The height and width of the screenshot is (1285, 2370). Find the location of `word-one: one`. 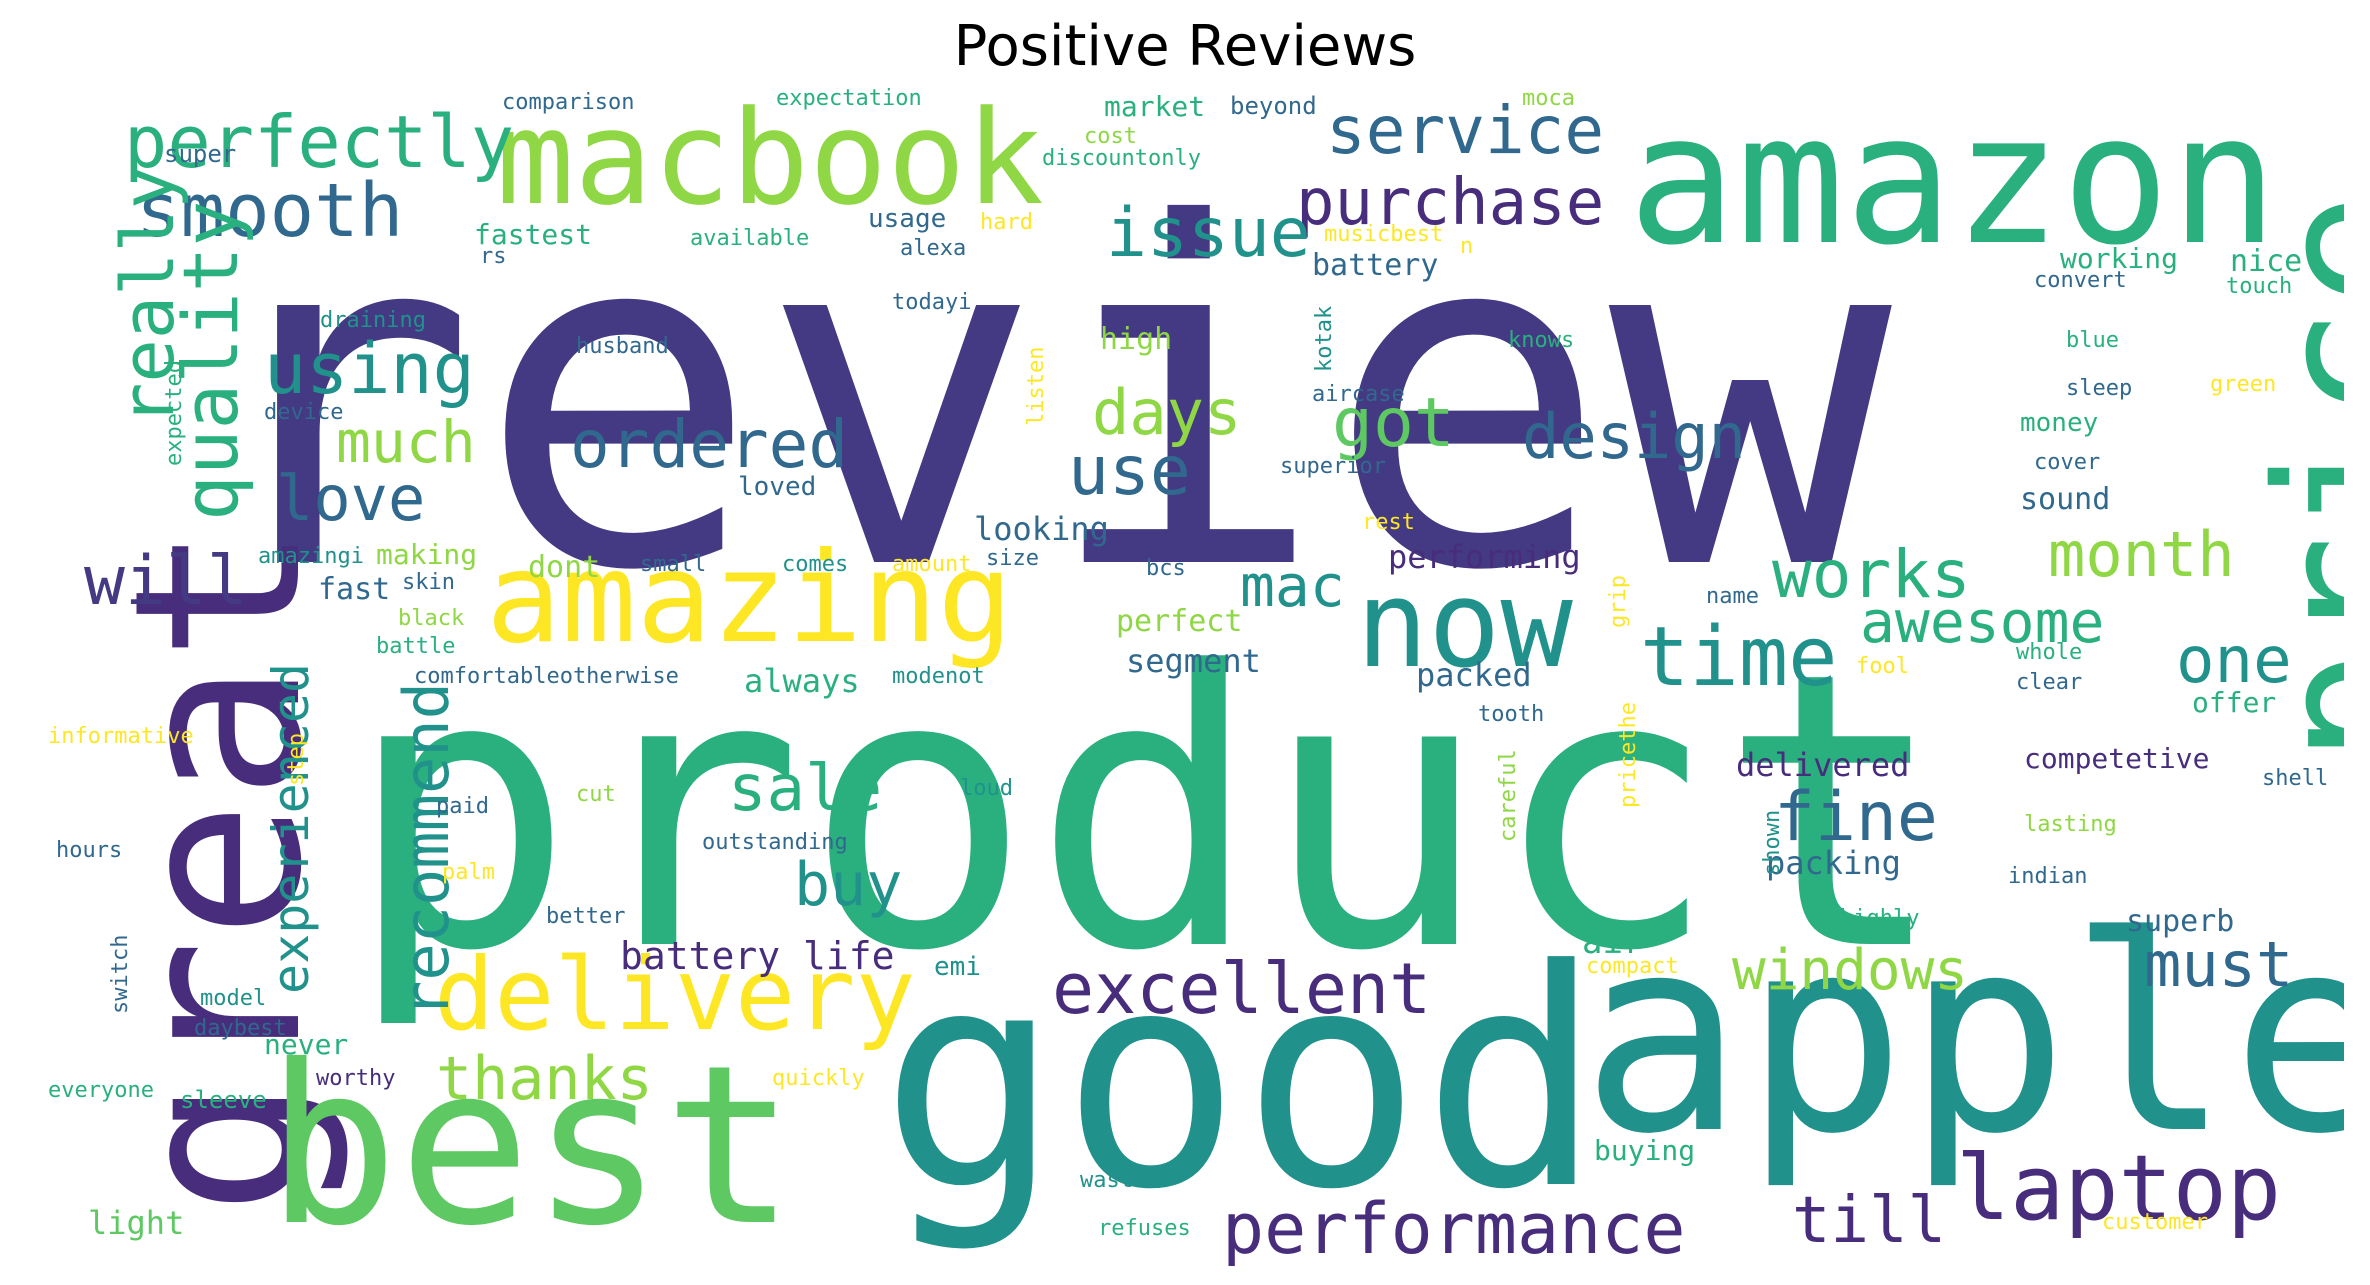

word-one: one is located at coordinates (2234, 661).